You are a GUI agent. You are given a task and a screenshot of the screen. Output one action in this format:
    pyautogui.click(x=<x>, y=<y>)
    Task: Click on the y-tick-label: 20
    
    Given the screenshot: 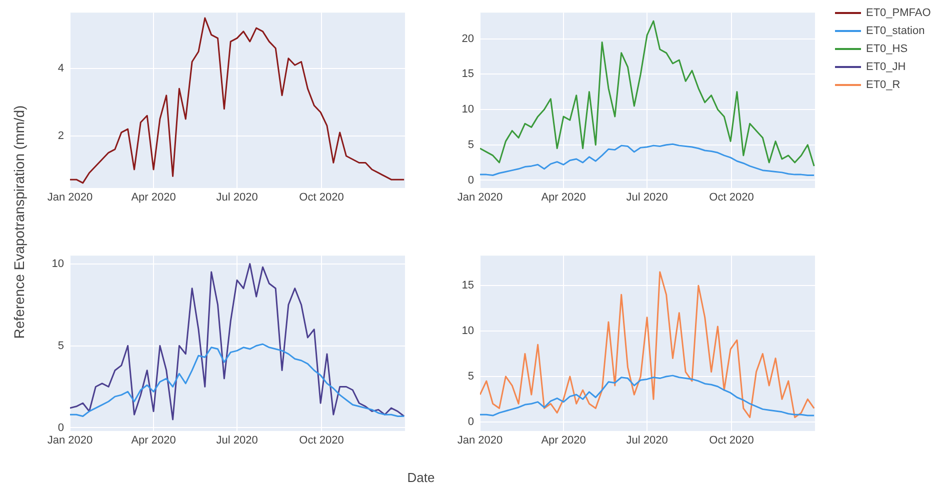 What is the action you would take?
    pyautogui.click(x=468, y=38)
    